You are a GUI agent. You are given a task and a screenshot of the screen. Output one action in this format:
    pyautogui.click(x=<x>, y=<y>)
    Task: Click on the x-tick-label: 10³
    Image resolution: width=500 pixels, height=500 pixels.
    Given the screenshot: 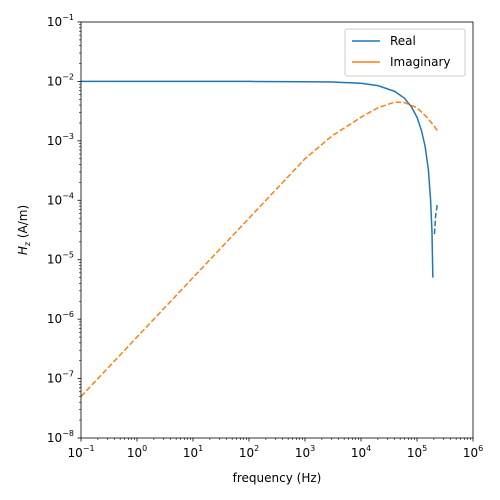 What is the action you would take?
    pyautogui.click(x=305, y=452)
    